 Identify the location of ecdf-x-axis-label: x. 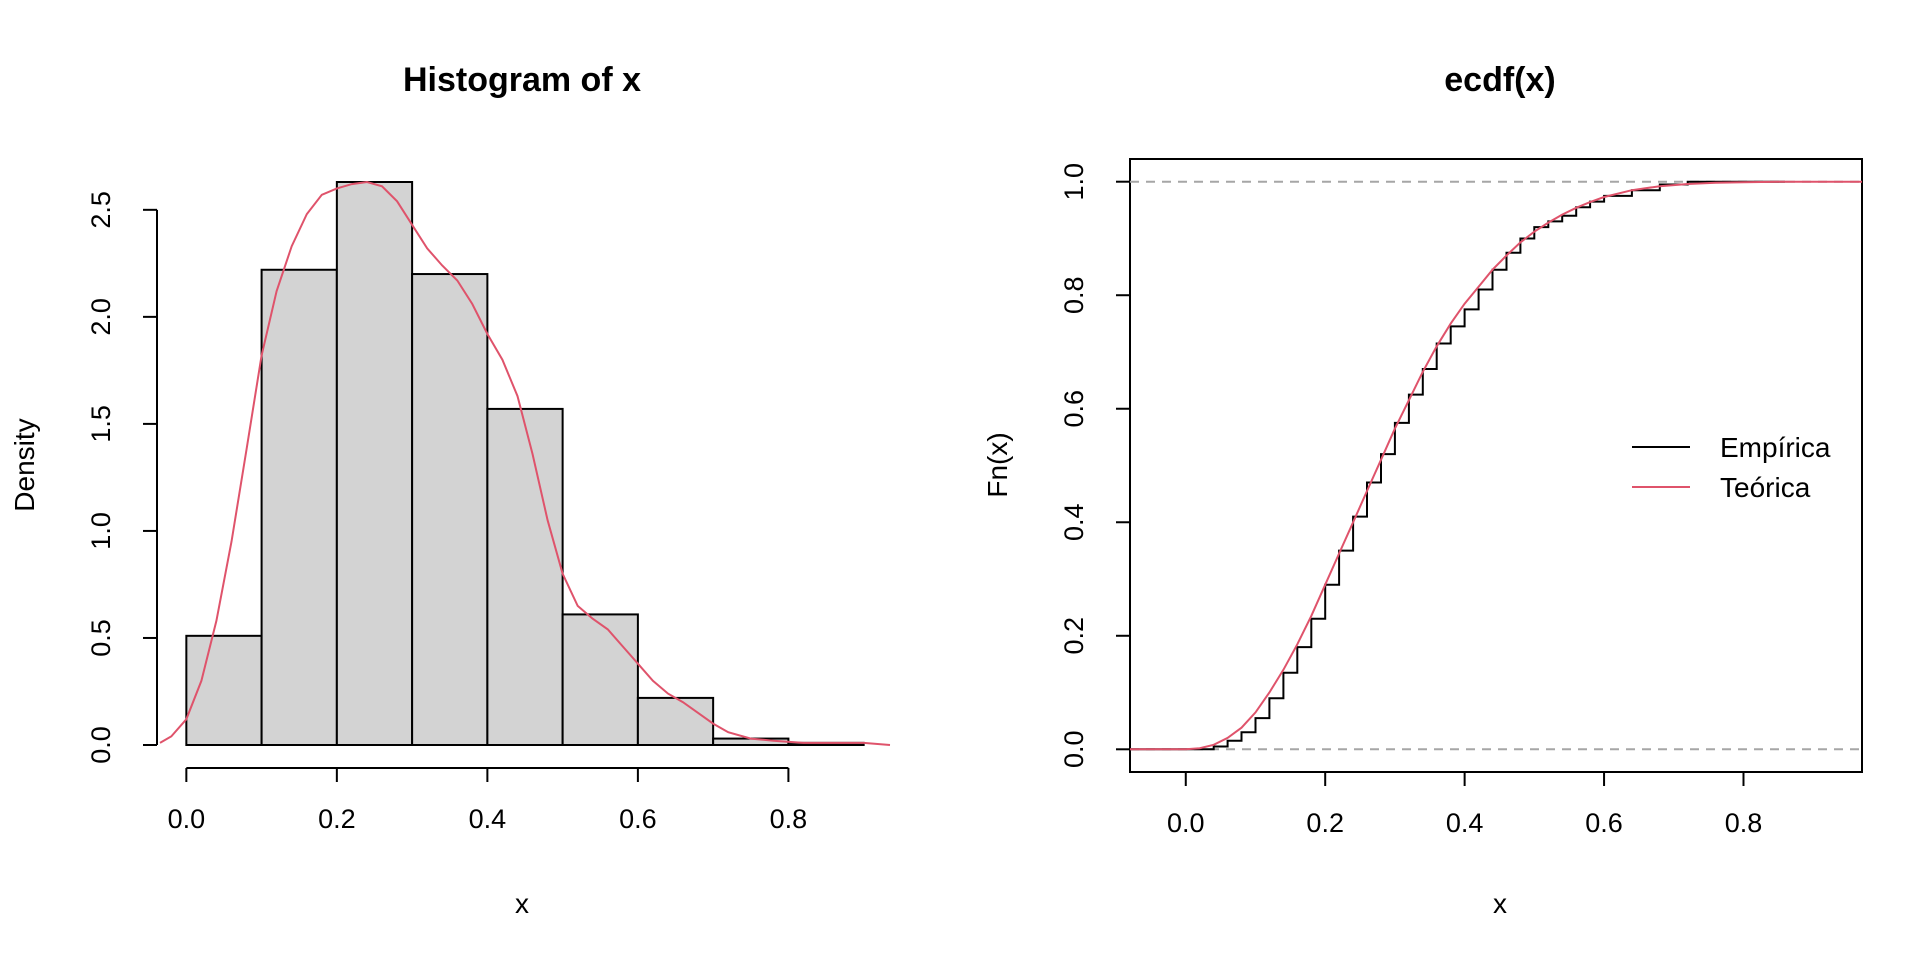
(1500, 903).